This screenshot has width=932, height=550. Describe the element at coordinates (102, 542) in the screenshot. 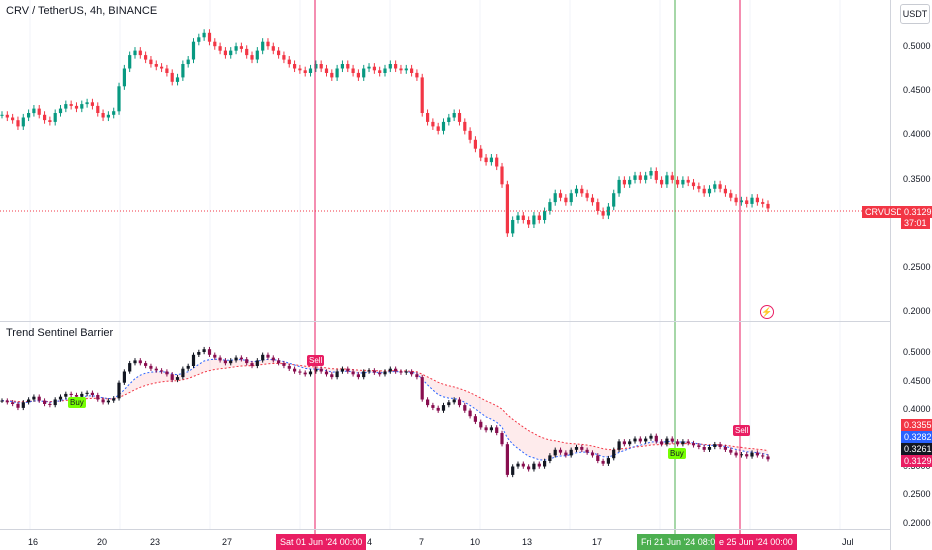

I see `time-tick: 20` at that location.